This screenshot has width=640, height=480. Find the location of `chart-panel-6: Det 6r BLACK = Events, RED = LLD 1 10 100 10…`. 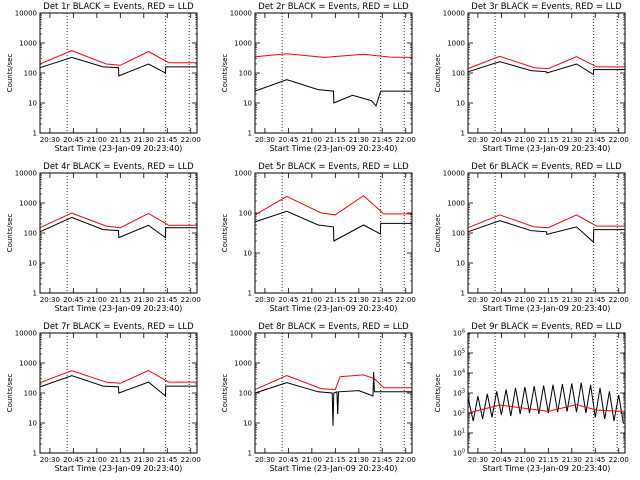

chart-panel-6: Det 6r BLACK = Events, RED = LLD 1 10 100 10… is located at coordinates (531, 237).